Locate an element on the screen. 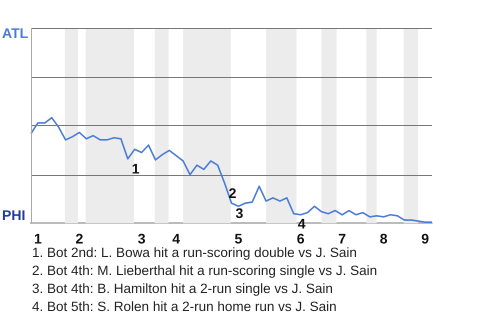  text: 4. Bot 5th: S. Rolen hit a 2-run home run vs J. Sain is located at coordinates (185, 307).